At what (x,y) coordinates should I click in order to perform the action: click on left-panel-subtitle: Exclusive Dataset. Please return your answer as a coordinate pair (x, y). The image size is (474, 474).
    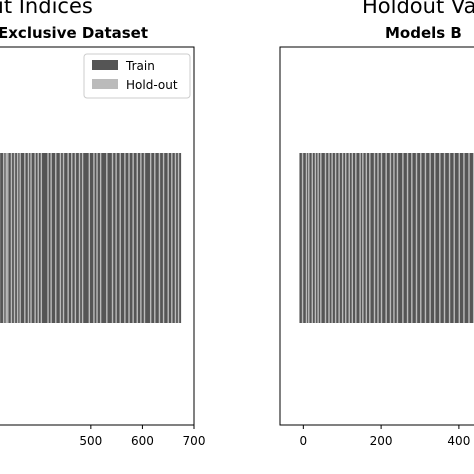
    Looking at the image, I should click on (74, 33).